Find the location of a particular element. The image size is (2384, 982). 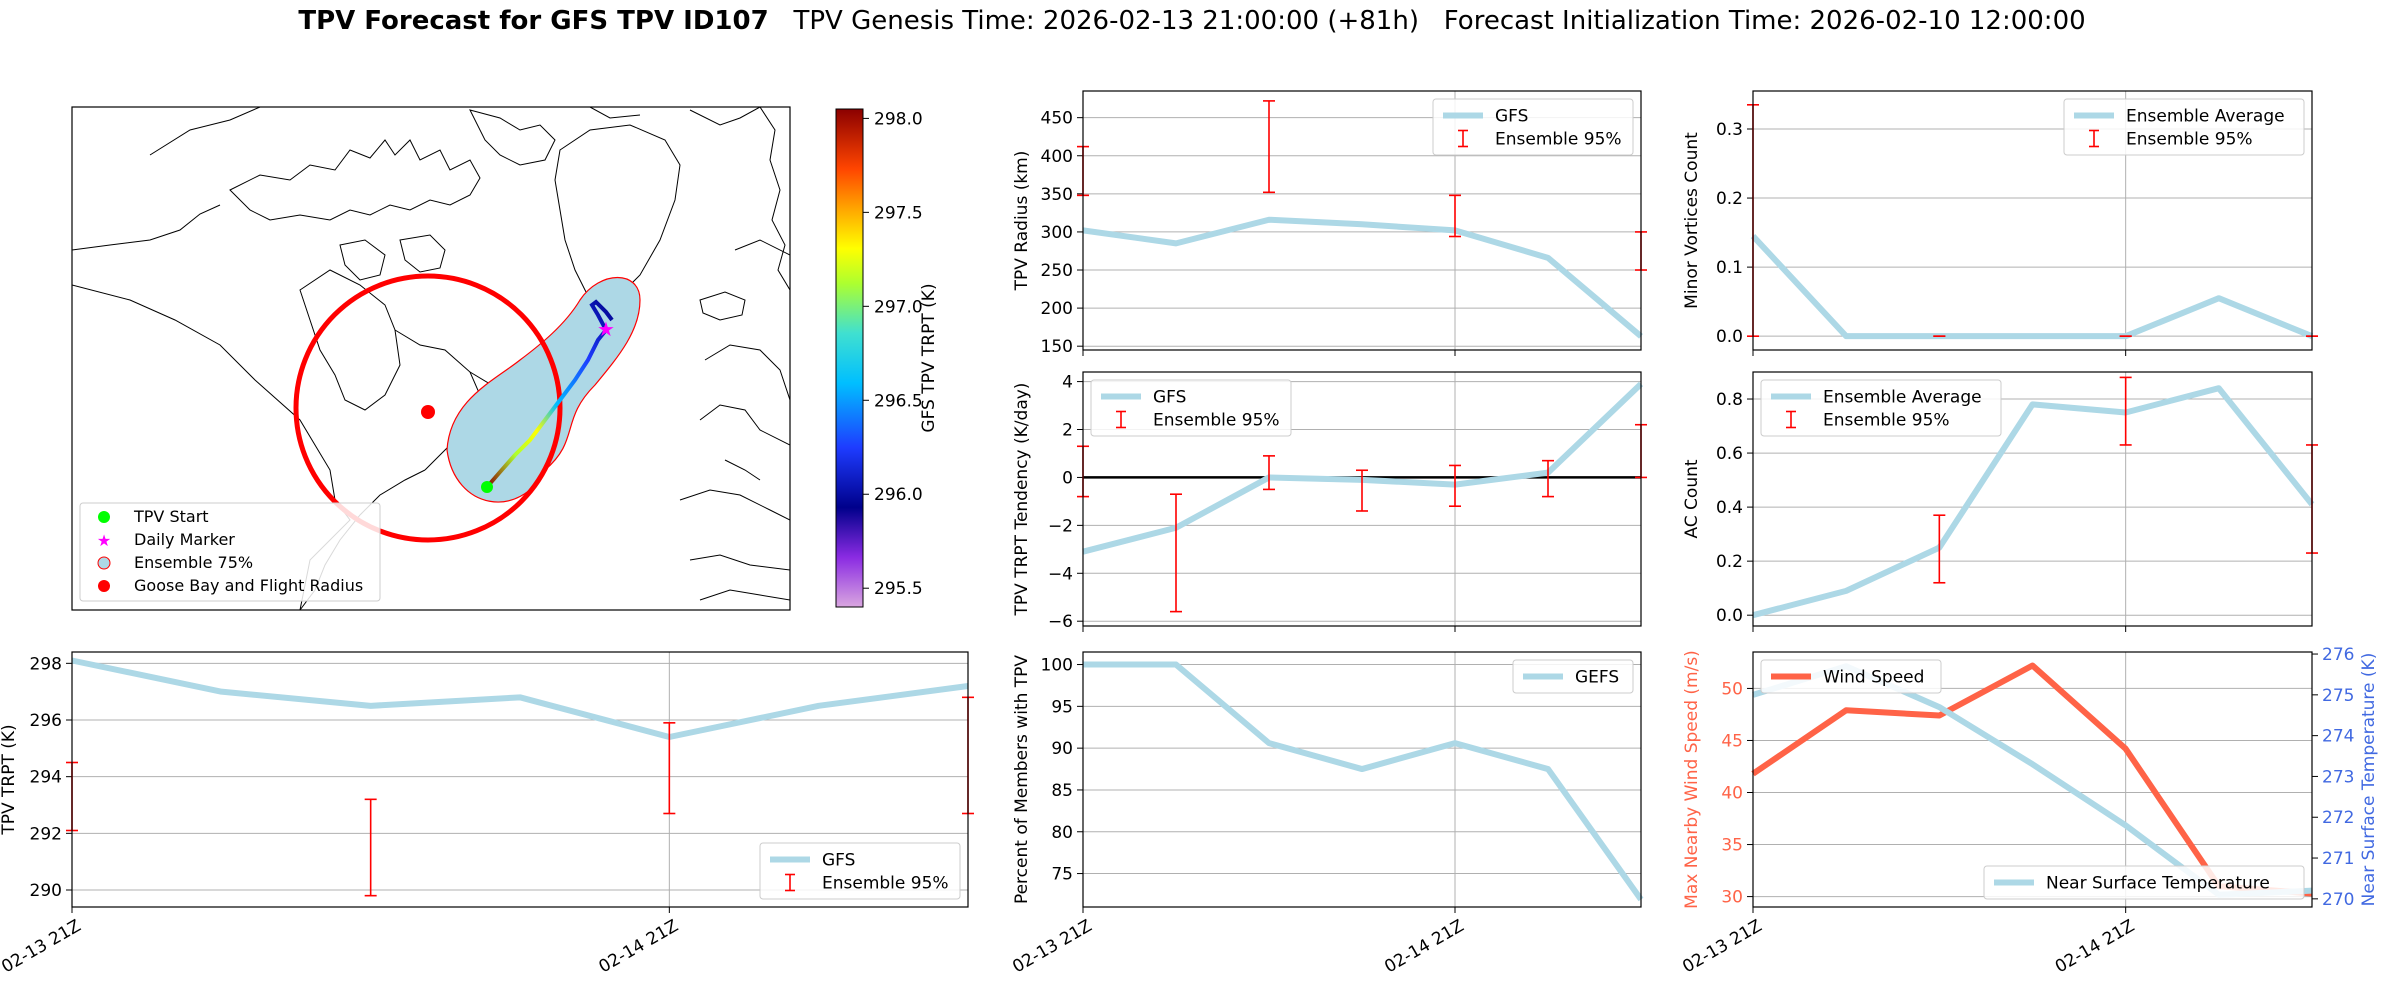

ytick-label: 0.2 is located at coordinates (1729, 199).